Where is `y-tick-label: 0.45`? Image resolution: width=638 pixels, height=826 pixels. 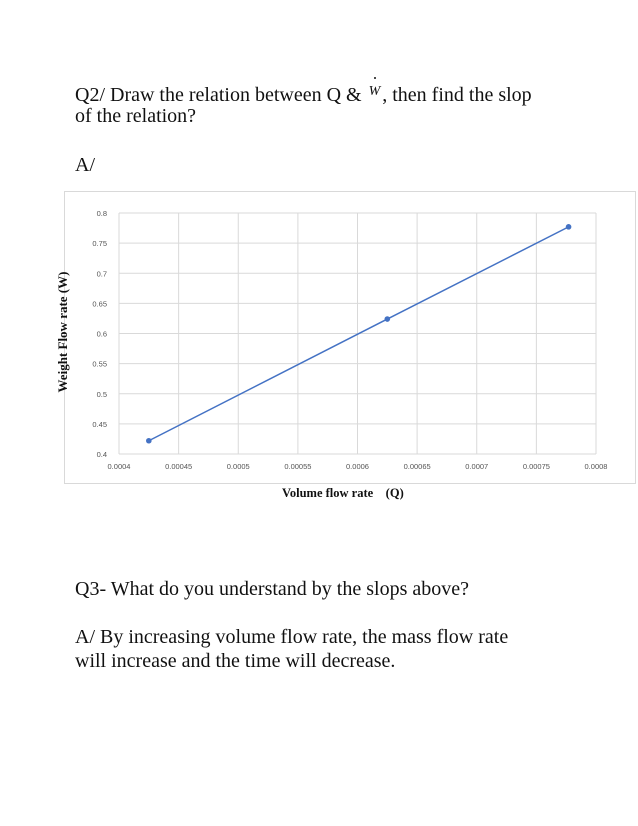
y-tick-label: 0.45 is located at coordinates (99, 424).